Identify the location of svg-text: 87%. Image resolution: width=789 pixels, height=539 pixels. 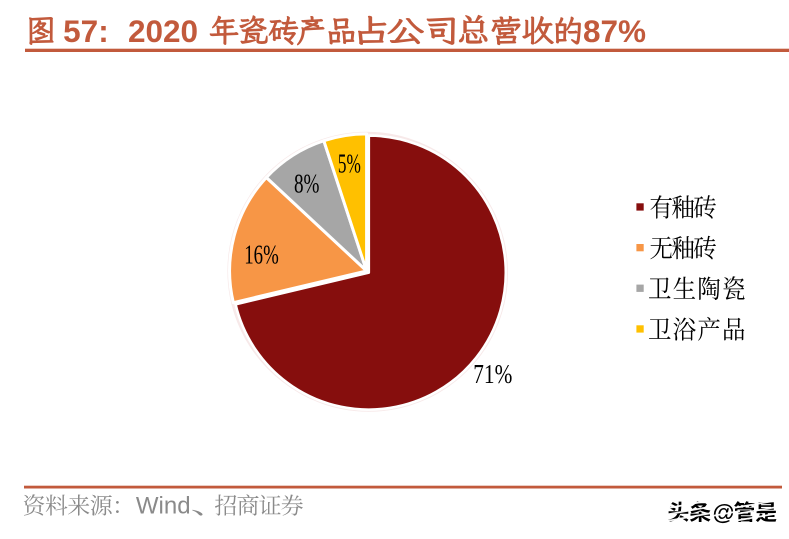
(614, 31).